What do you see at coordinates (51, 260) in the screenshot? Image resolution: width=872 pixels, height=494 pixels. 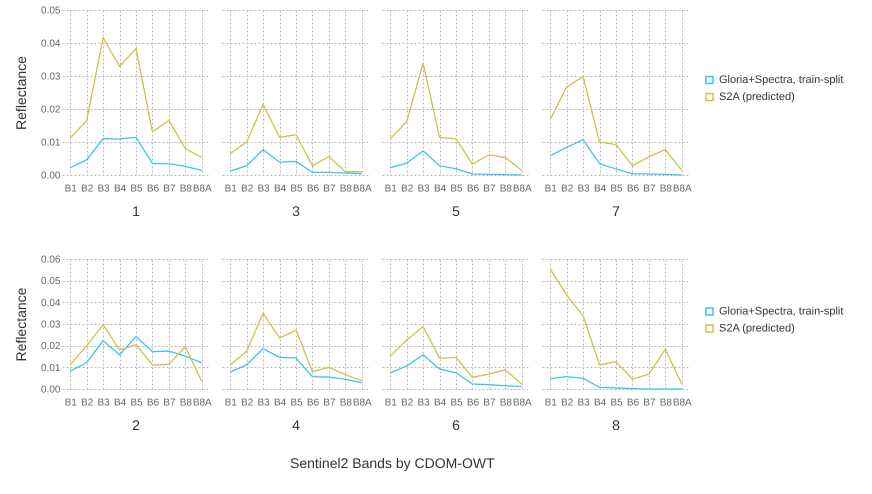 I see `y-tick-label: 0.06` at bounding box center [51, 260].